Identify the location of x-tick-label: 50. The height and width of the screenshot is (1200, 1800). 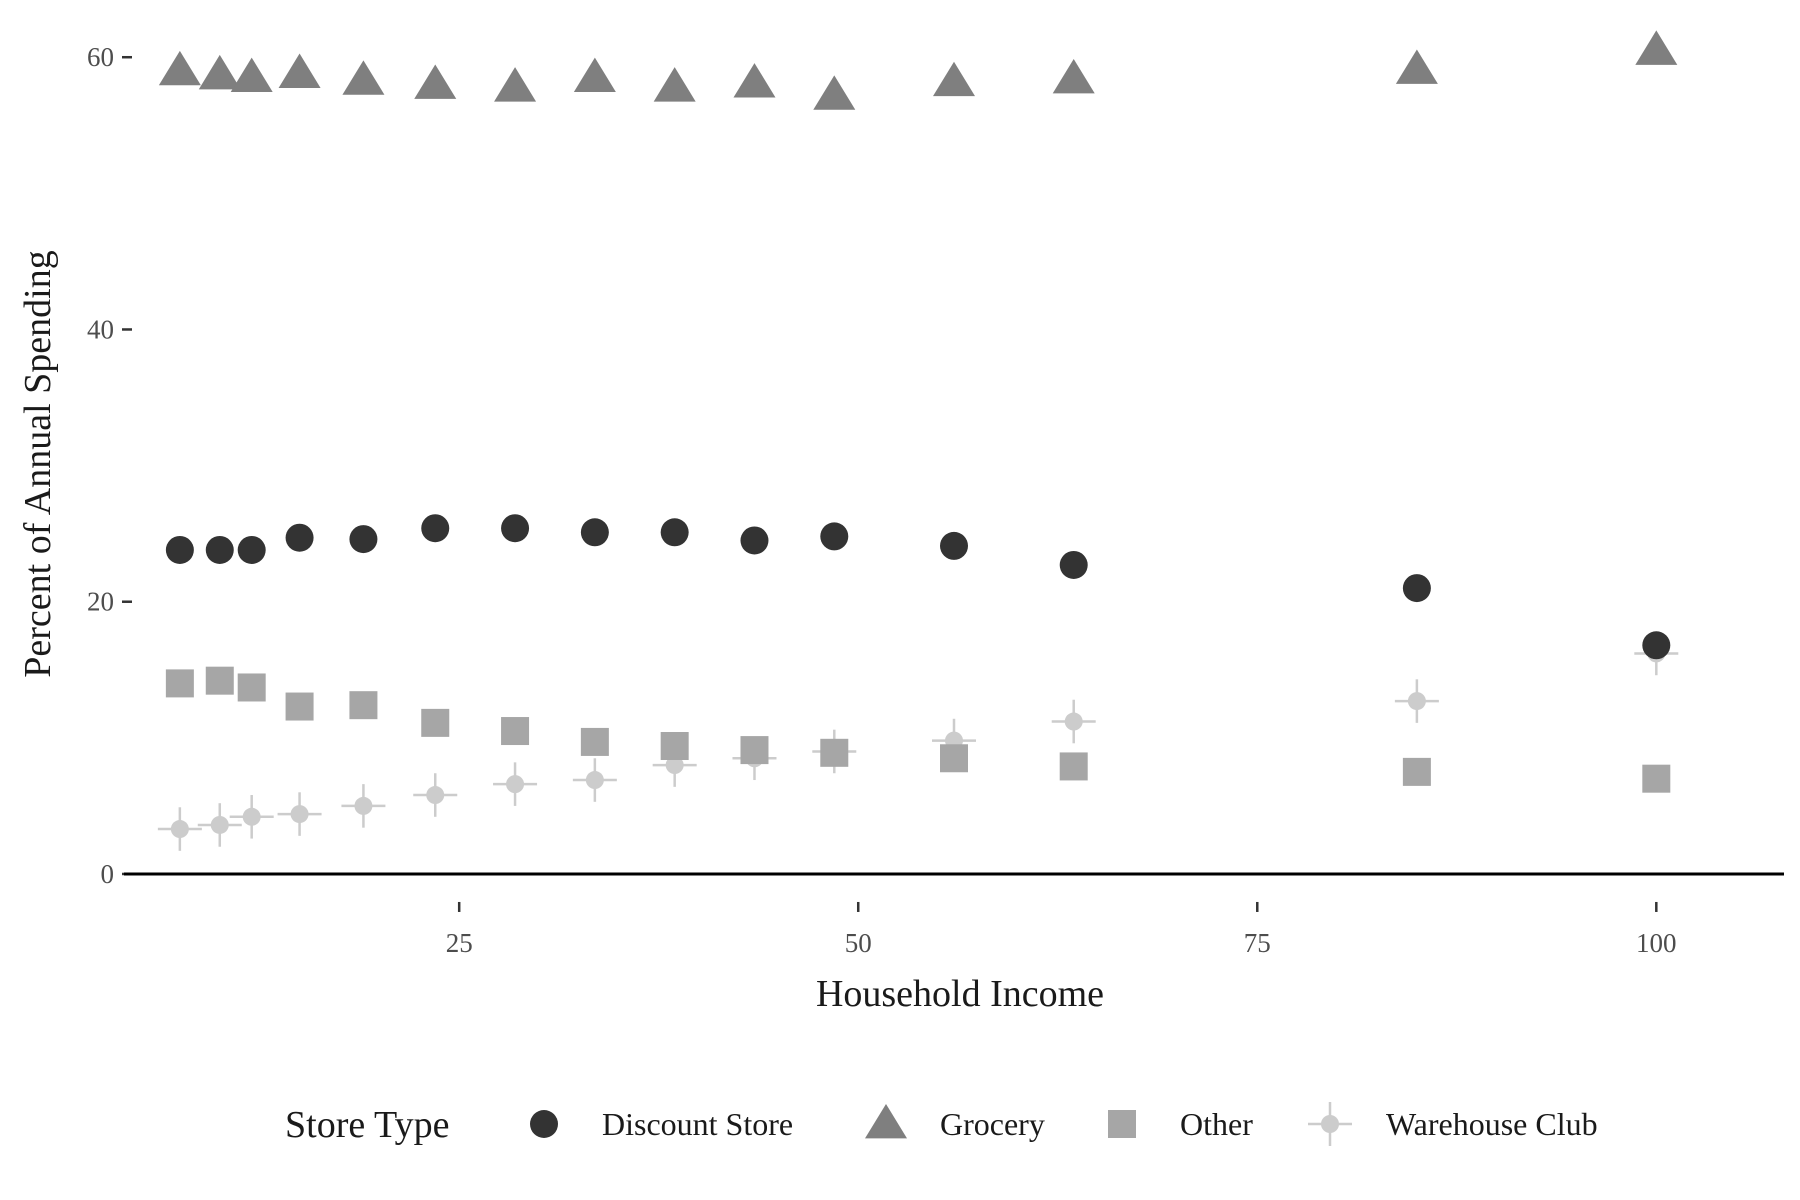
(858, 943).